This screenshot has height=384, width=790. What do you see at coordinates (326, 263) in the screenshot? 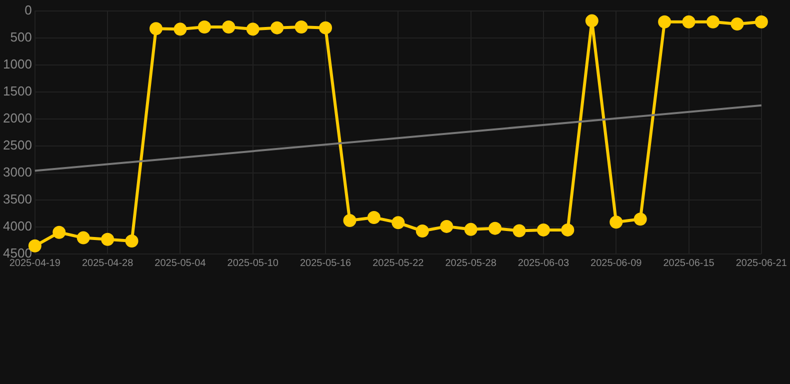
I see `x-tick-label: 2025-05-16` at bounding box center [326, 263].